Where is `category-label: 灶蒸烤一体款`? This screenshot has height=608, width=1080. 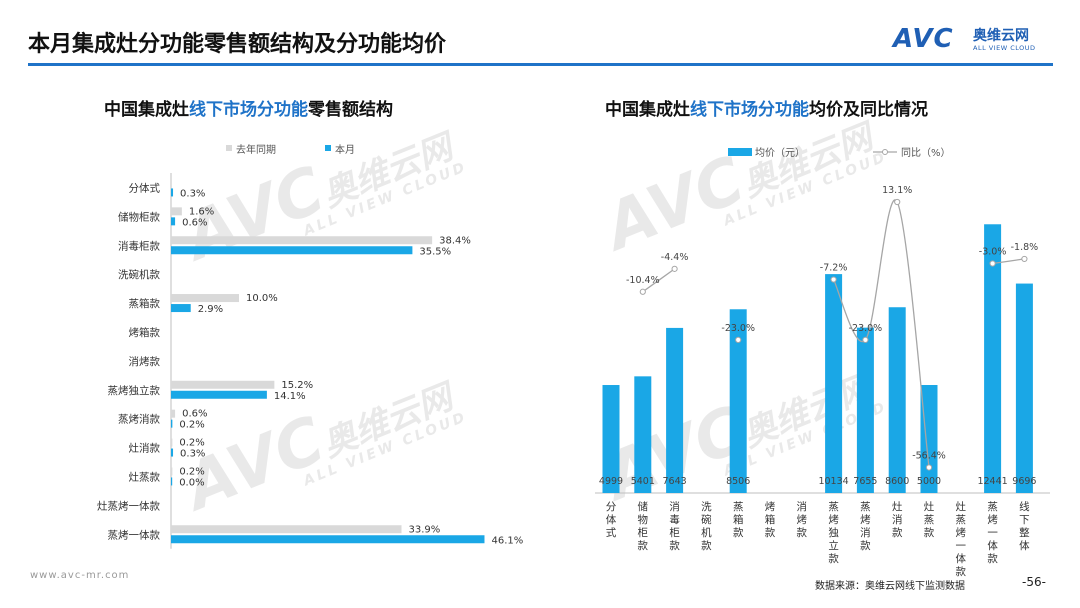 category-label: 灶蒸烤一体款 is located at coordinates (128, 505).